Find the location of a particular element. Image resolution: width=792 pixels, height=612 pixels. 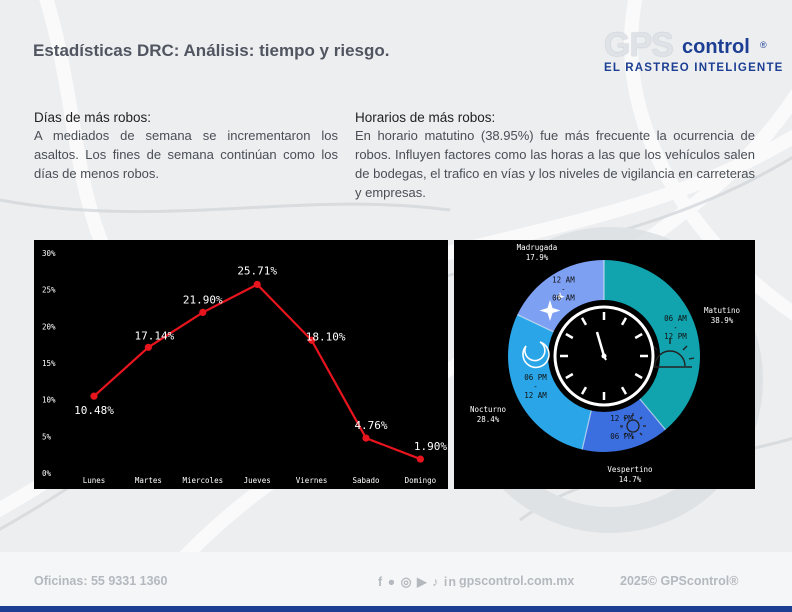

y-tick-label: 10% is located at coordinates (49, 400).